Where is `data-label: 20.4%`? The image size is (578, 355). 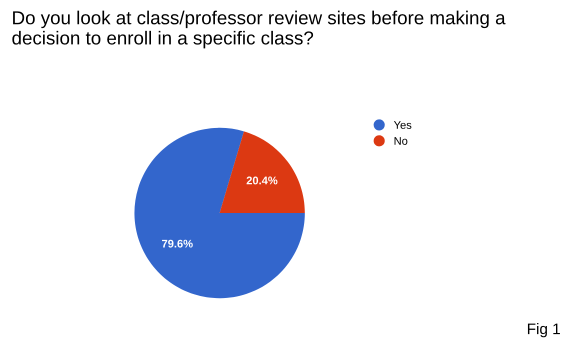 data-label: 20.4% is located at coordinates (262, 180).